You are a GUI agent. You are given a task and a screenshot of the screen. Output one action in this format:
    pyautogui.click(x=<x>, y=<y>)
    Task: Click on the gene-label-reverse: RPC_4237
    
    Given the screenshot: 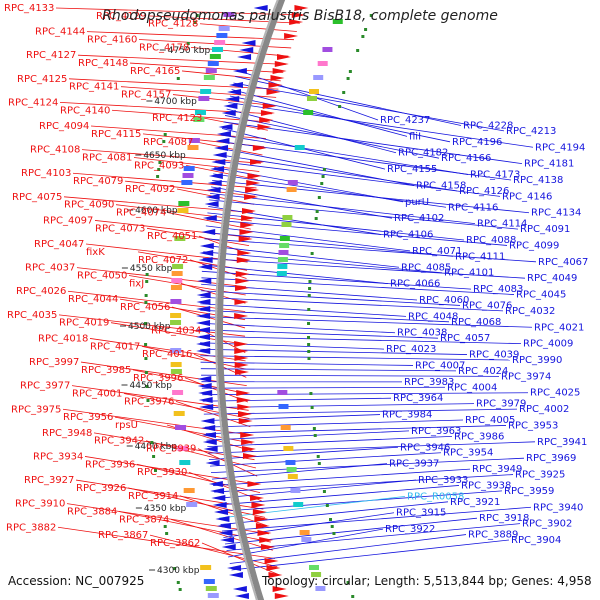 What is the action you would take?
    pyautogui.click(x=405, y=120)
    